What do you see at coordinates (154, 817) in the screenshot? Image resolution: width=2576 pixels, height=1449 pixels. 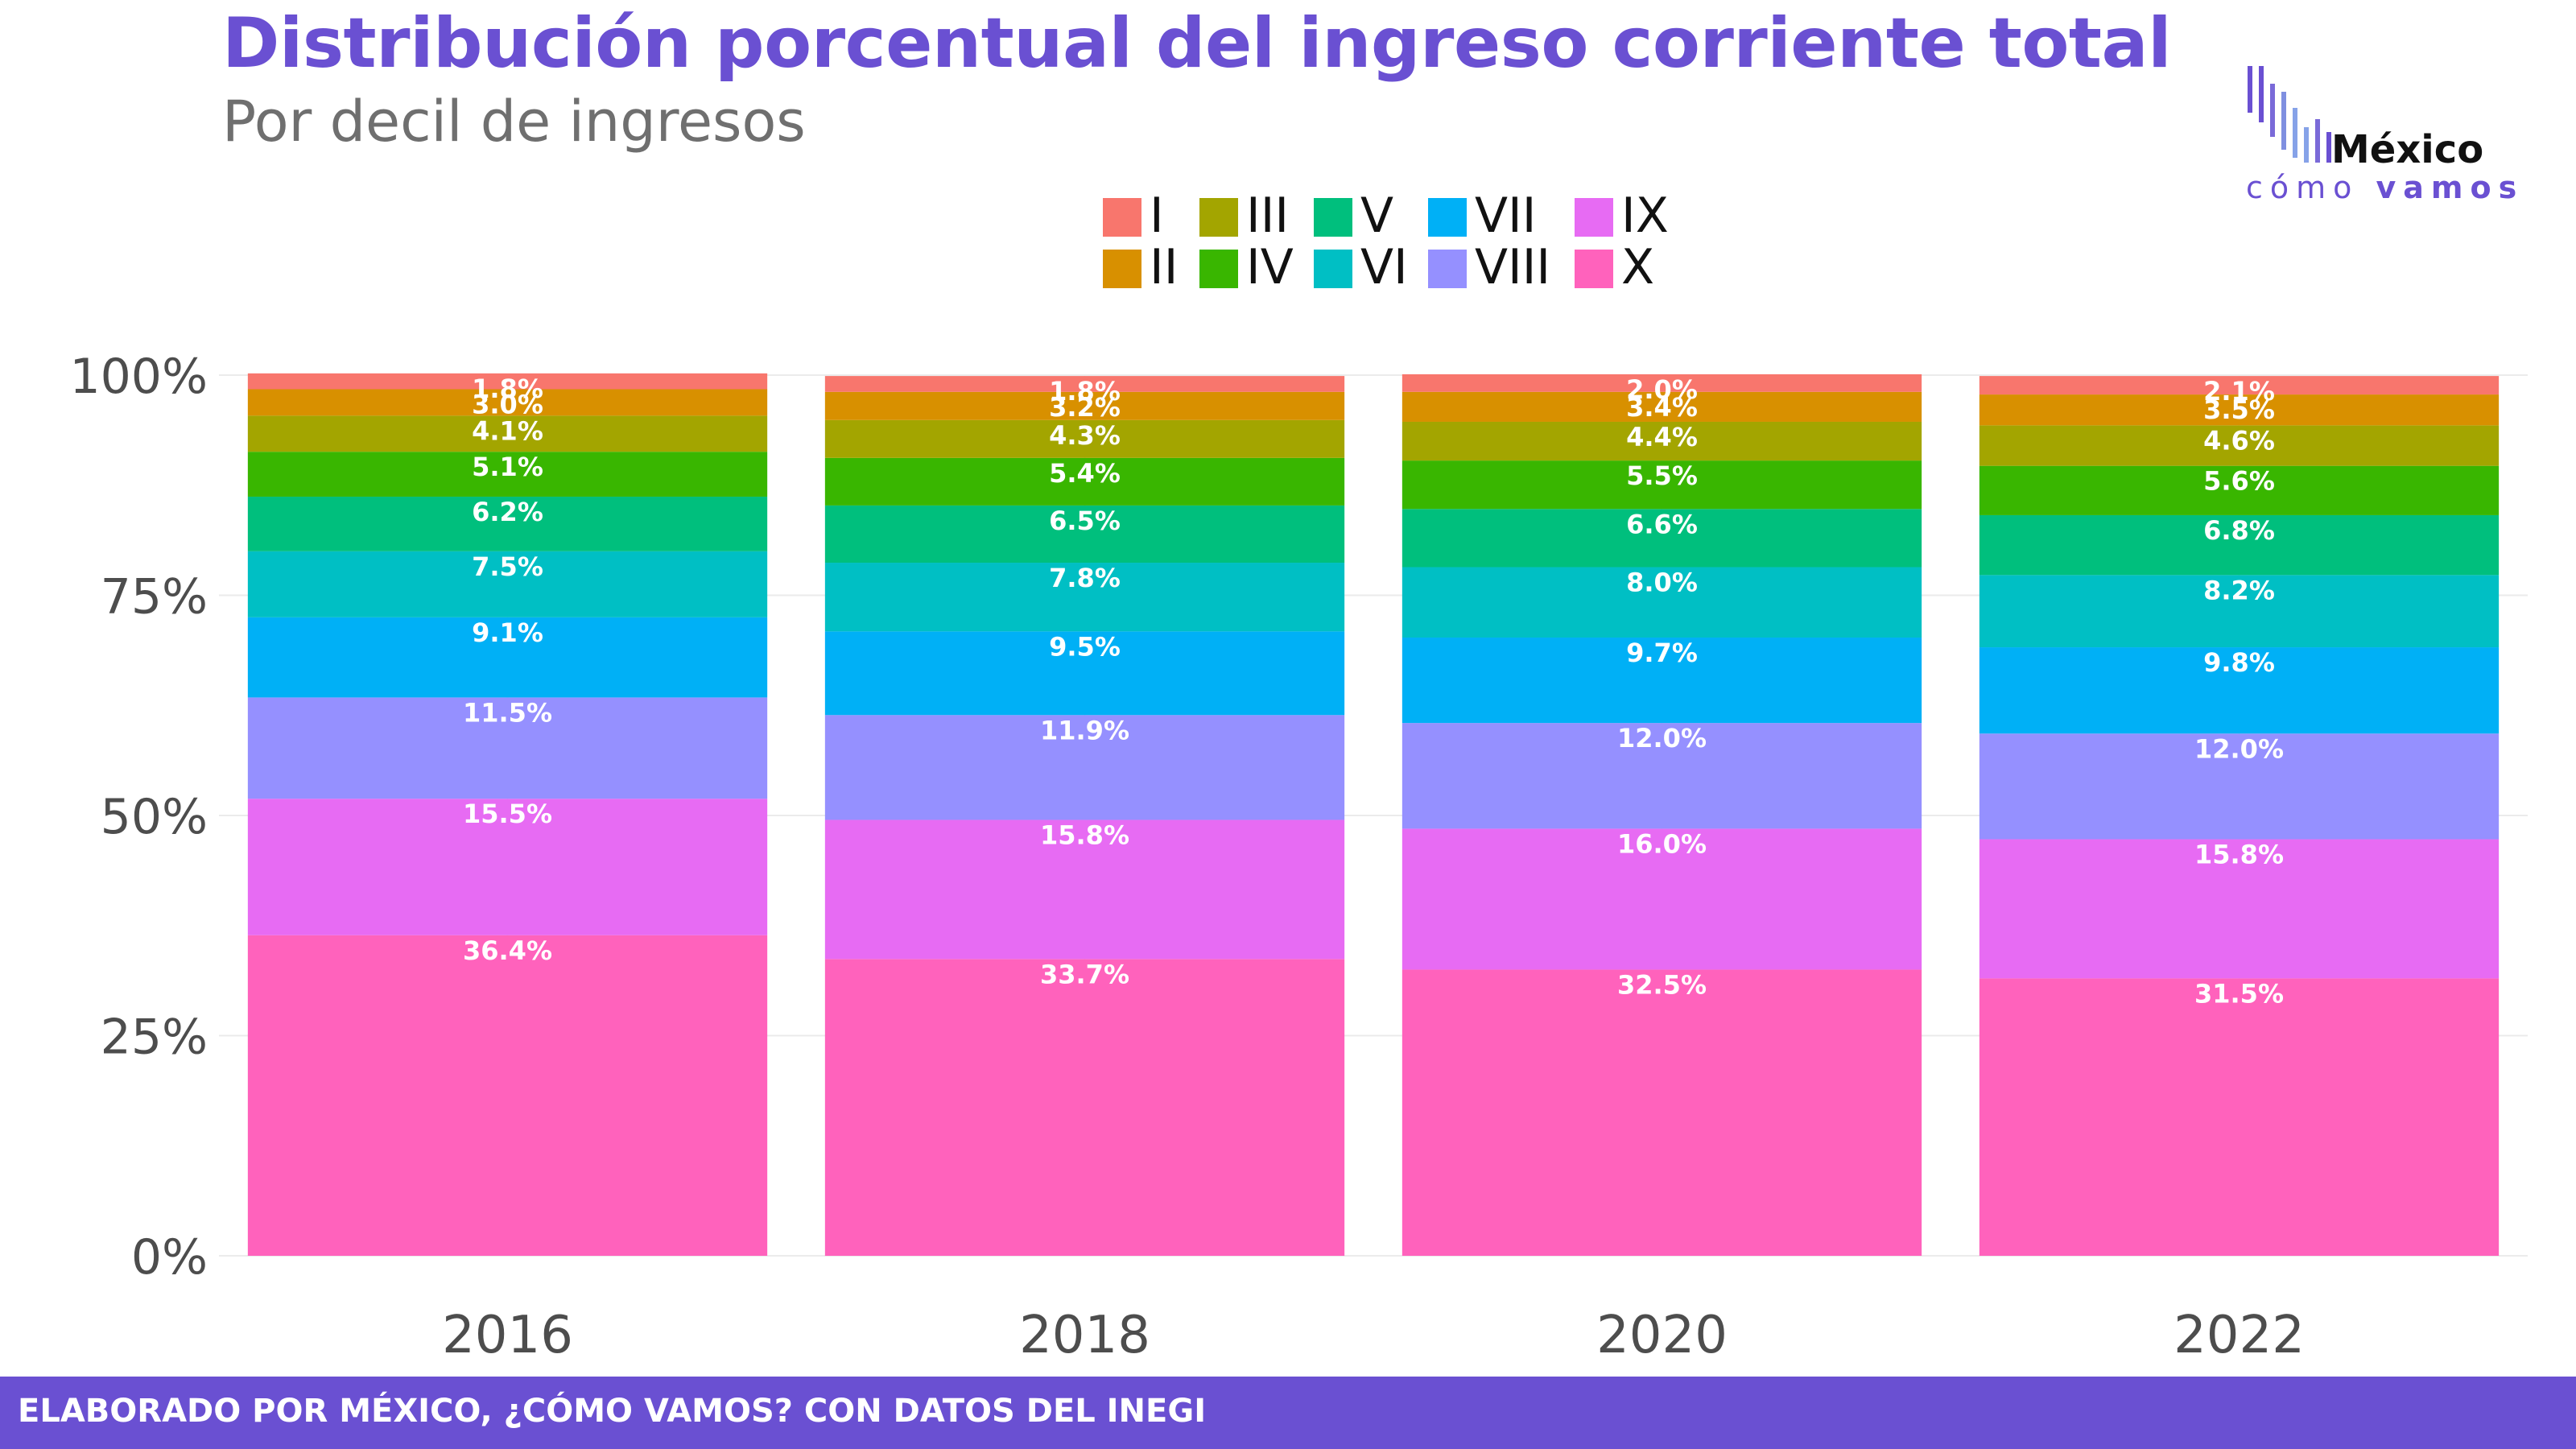 I see `y-tick-label: 50%` at bounding box center [154, 817].